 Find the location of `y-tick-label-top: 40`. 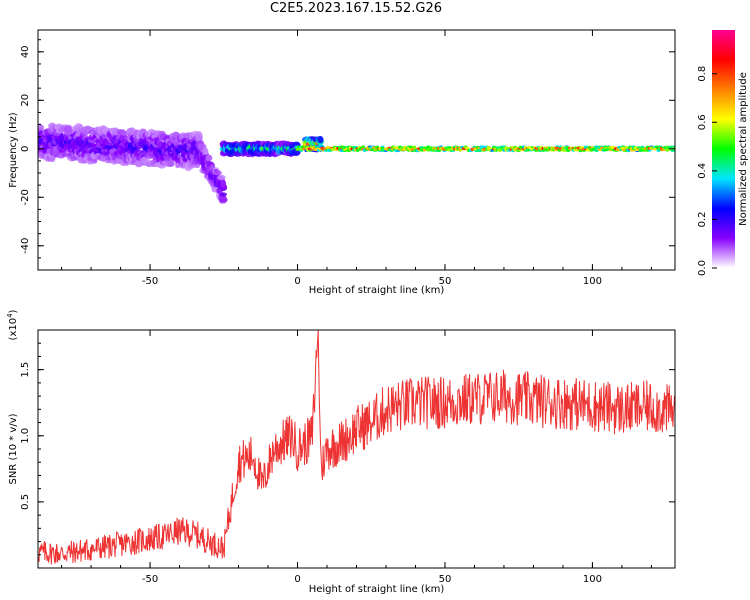

y-tick-label-top: 40 is located at coordinates (25, 51).